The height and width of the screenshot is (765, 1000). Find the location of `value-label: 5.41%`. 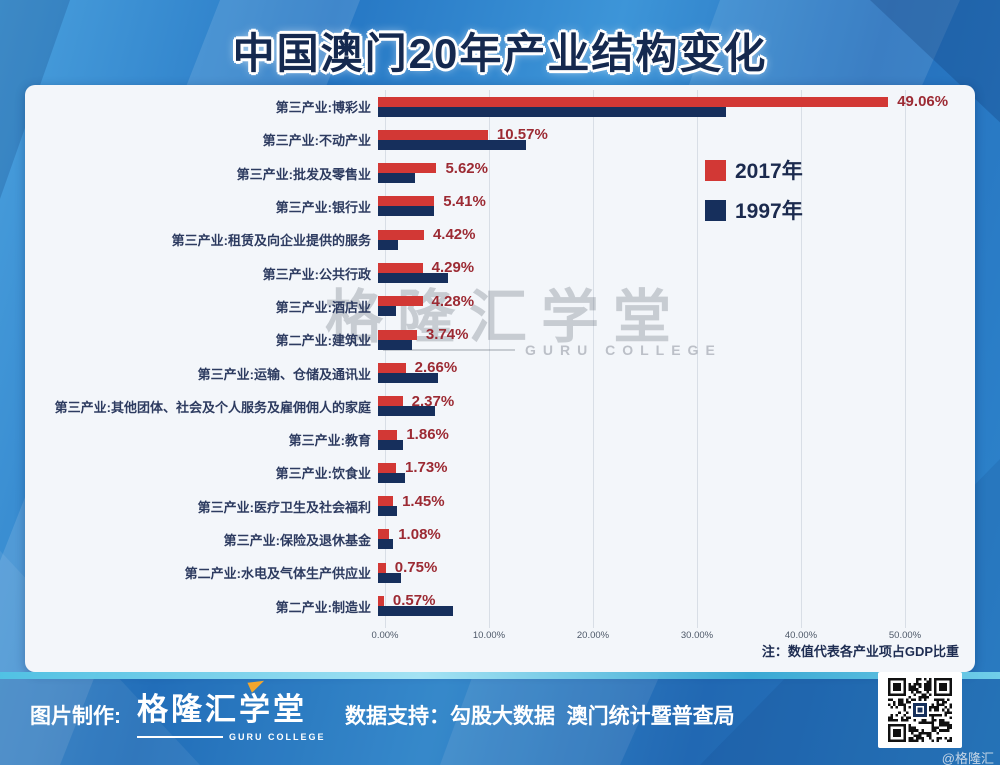

value-label: 5.41% is located at coordinates (464, 201).